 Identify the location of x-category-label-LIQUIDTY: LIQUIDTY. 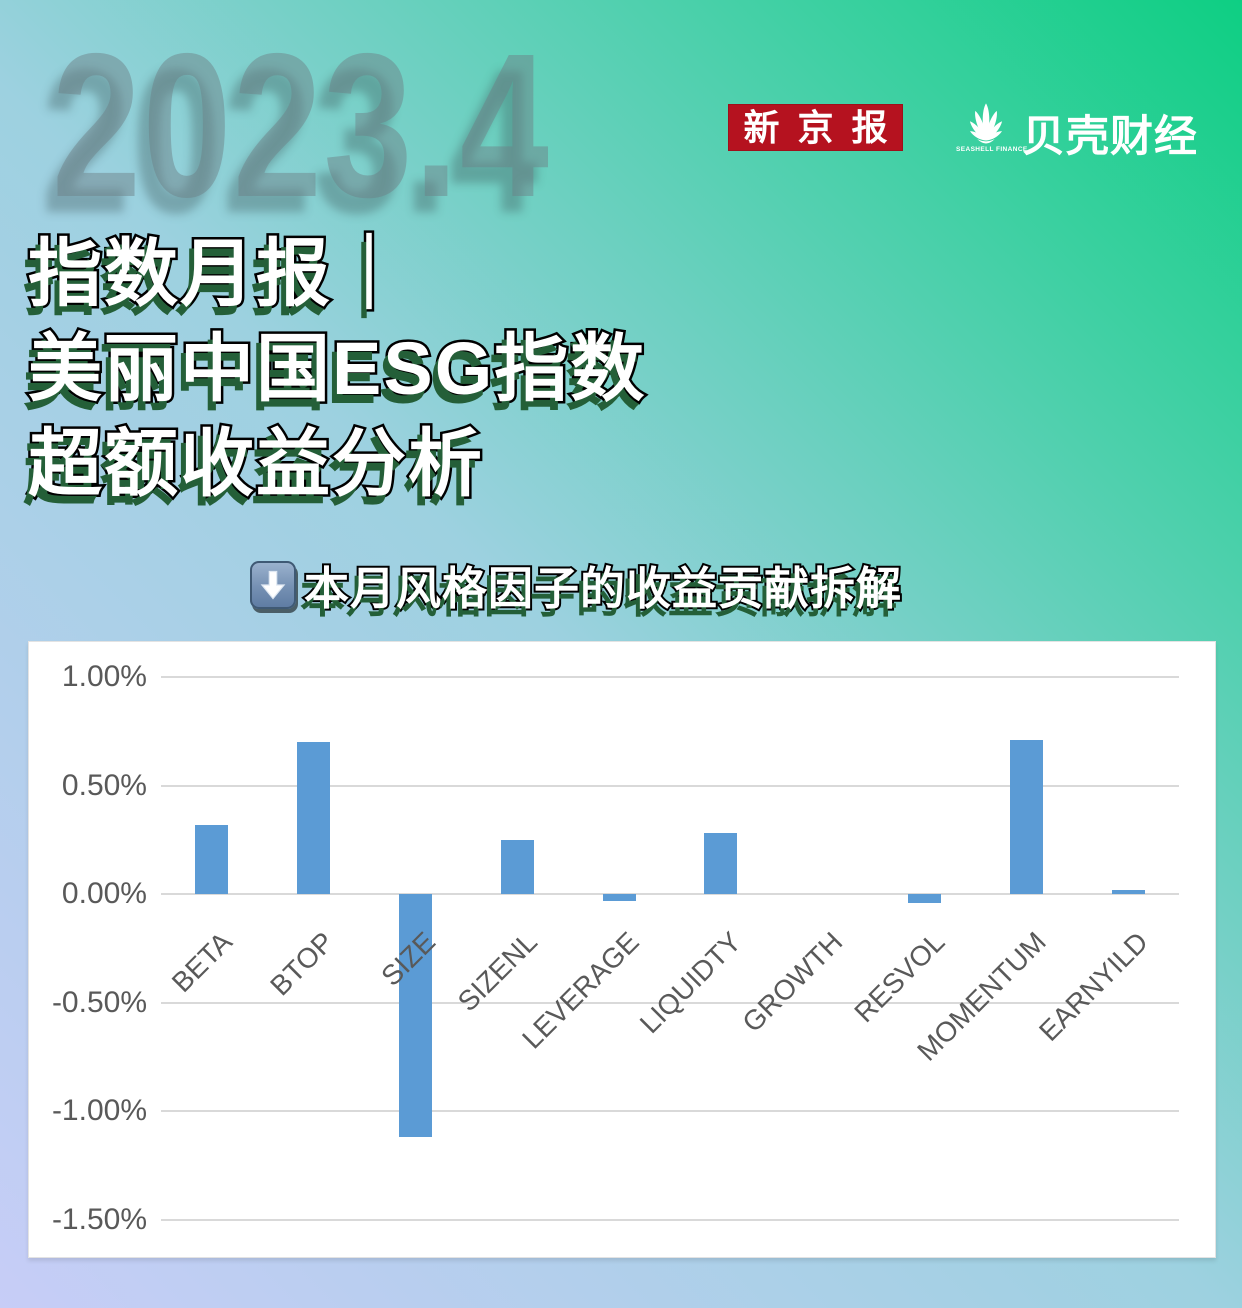
(690, 983).